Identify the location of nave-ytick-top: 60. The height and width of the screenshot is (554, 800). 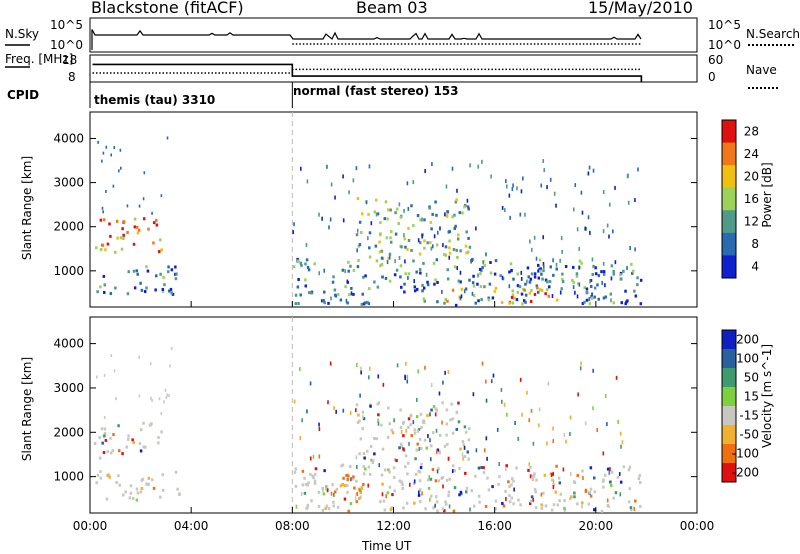
(716, 60).